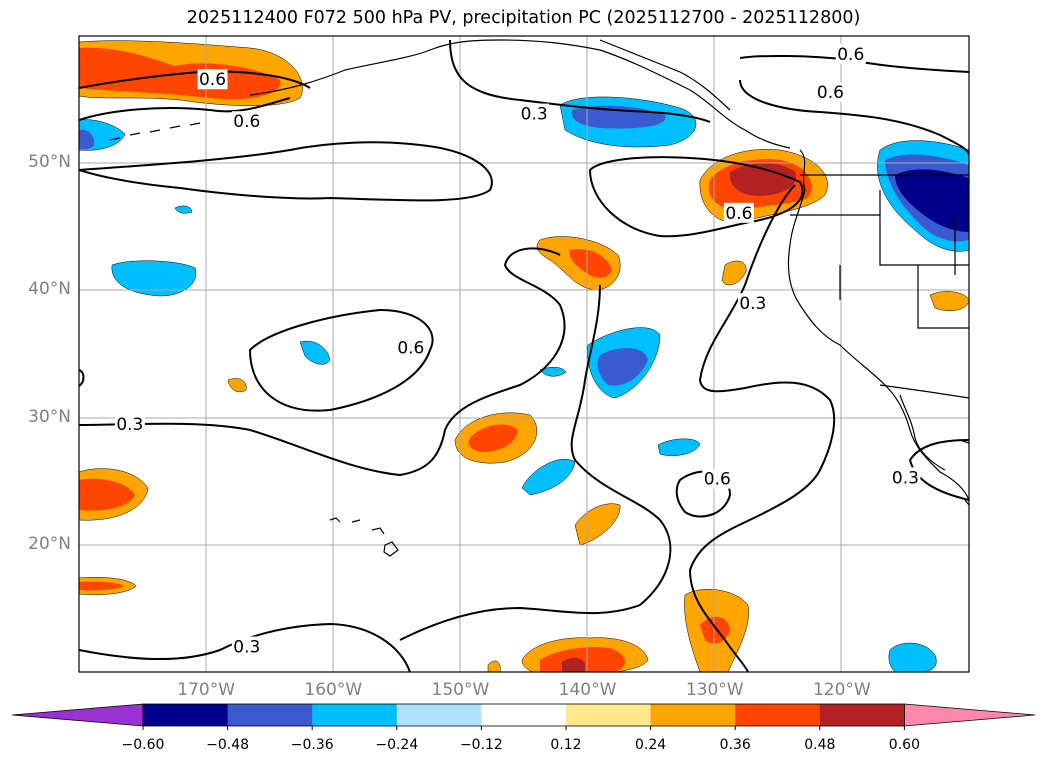  I want to click on colorbar-tick-label: −0.48, so click(228, 745).